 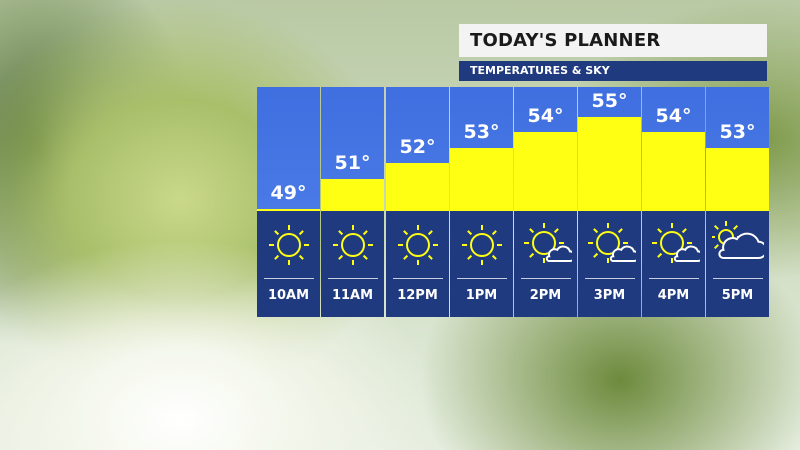 I want to click on time-label: 1PM, so click(x=481, y=295).